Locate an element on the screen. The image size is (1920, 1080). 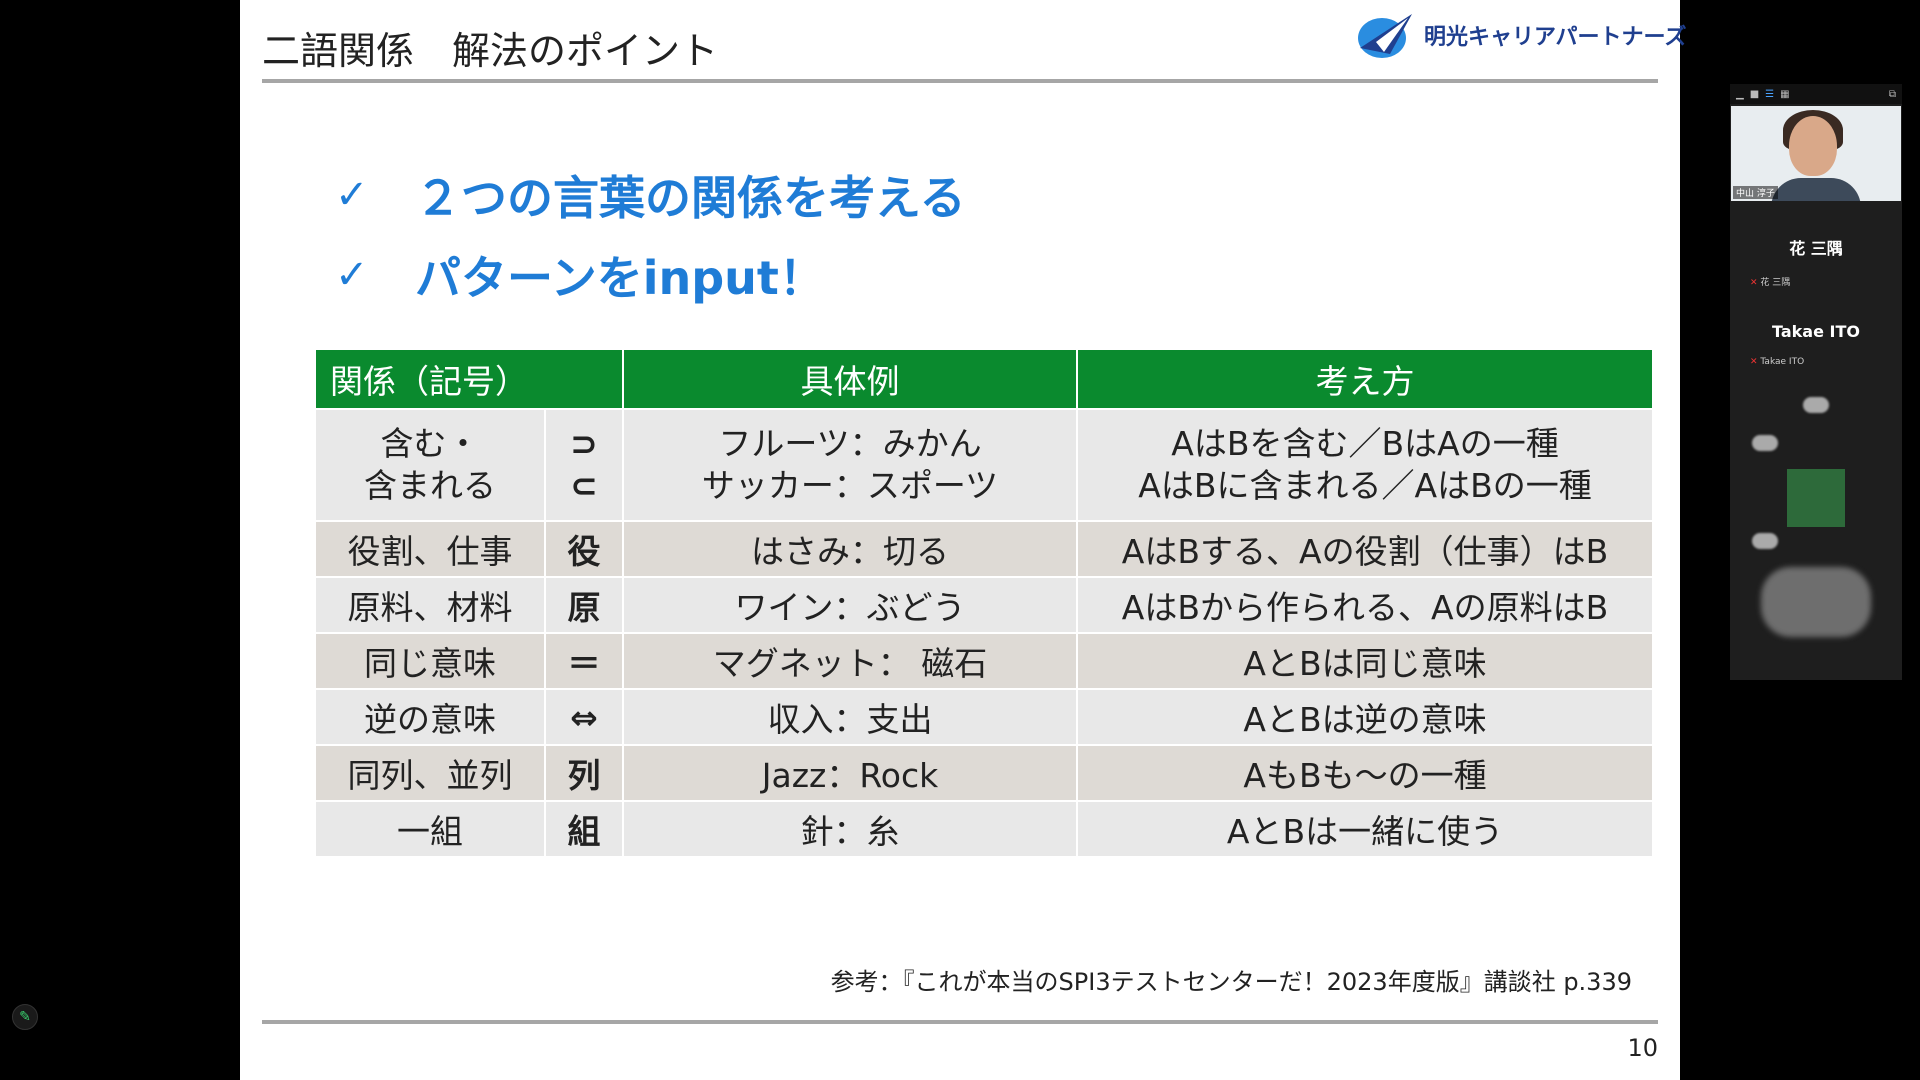
table-row: 逆の意味 ⇔ 収入：支出 AとBは逆の意味 is located at coordinates (984, 717).